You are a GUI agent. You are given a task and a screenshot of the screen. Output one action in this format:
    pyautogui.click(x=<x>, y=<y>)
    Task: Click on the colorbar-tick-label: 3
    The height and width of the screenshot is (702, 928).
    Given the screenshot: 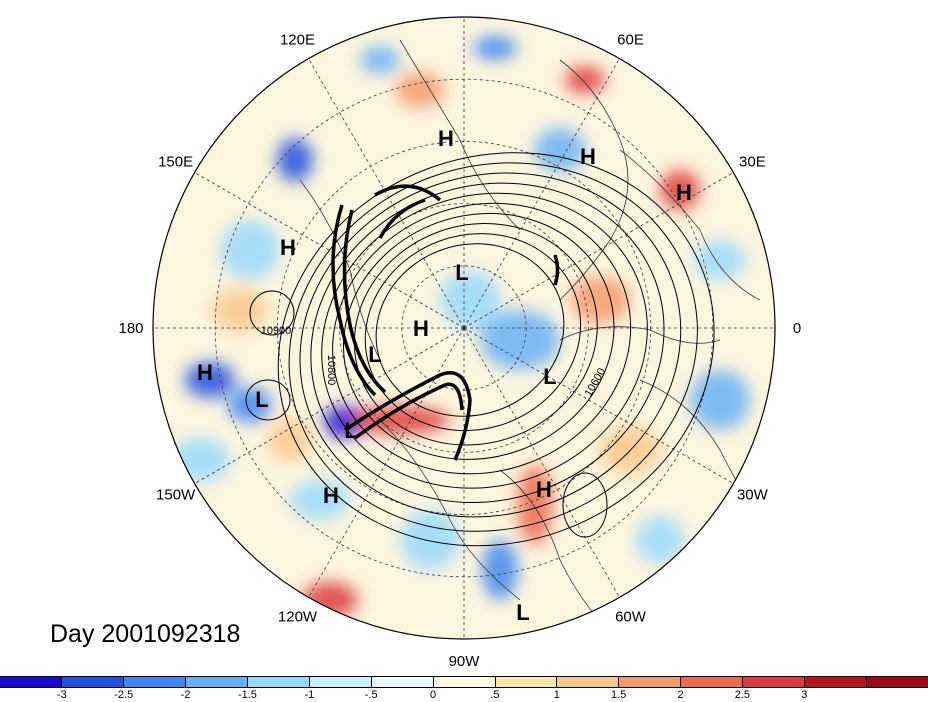 What is the action you would take?
    pyautogui.click(x=804, y=695)
    